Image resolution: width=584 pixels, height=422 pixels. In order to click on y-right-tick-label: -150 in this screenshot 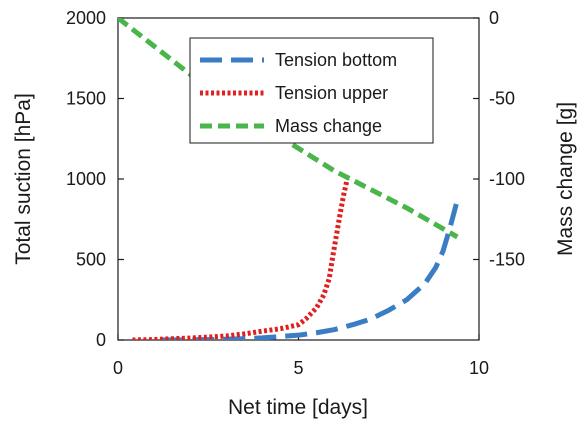, I will do `click(507, 260)`.